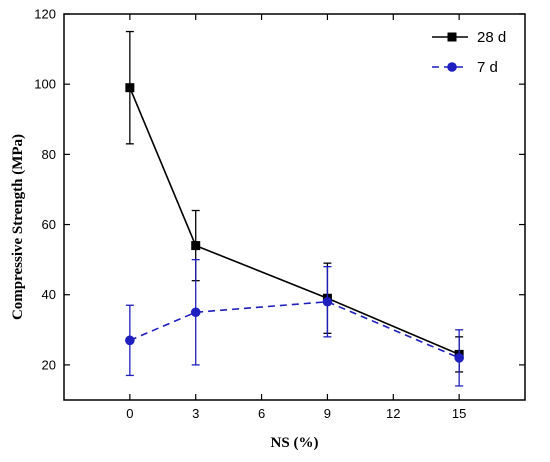 This screenshot has height=462, width=550. Describe the element at coordinates (469, 52) in the screenshot. I see `legend: 28 d 7 d` at that location.